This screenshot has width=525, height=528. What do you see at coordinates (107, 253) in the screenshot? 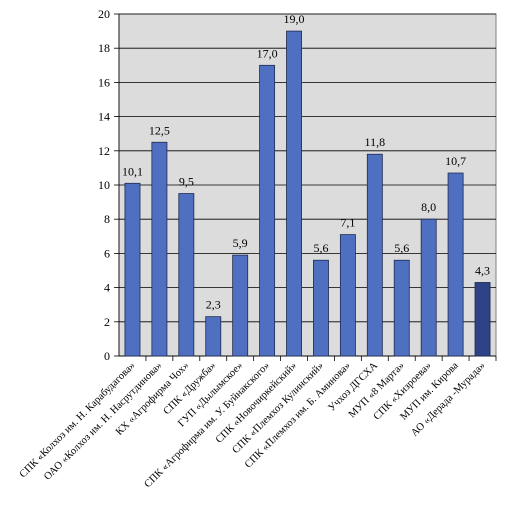
I see `y-tick-label: 6` at bounding box center [107, 253].